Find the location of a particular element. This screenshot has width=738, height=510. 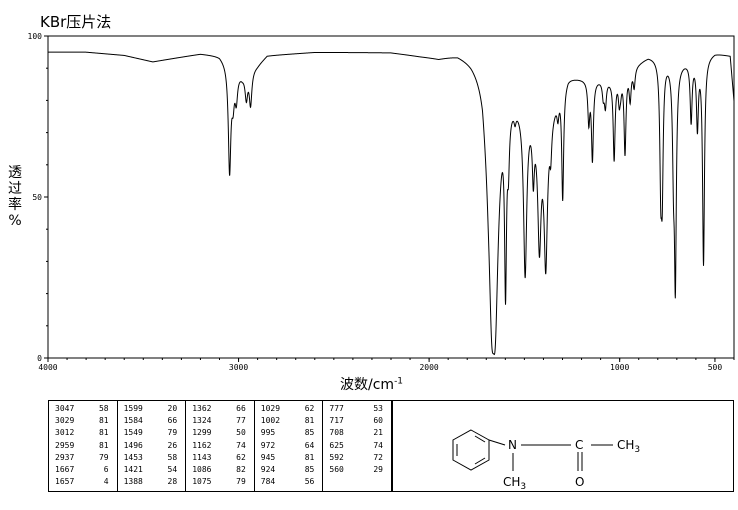

peak-table-column: 777 53 717 60 708 21 625 74 592 72 560 29 is located at coordinates (357, 446).